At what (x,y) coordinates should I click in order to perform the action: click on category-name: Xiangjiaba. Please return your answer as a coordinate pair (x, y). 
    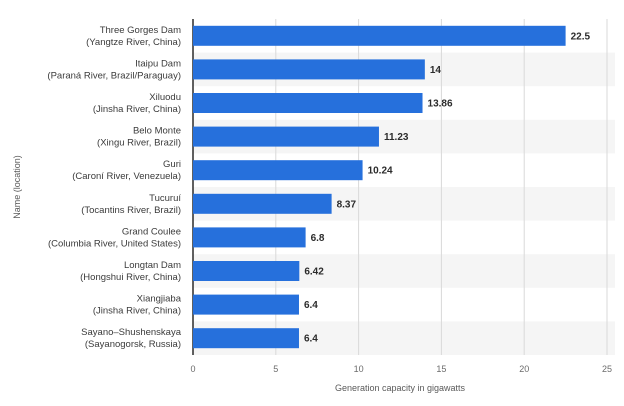
    Looking at the image, I should click on (159, 299).